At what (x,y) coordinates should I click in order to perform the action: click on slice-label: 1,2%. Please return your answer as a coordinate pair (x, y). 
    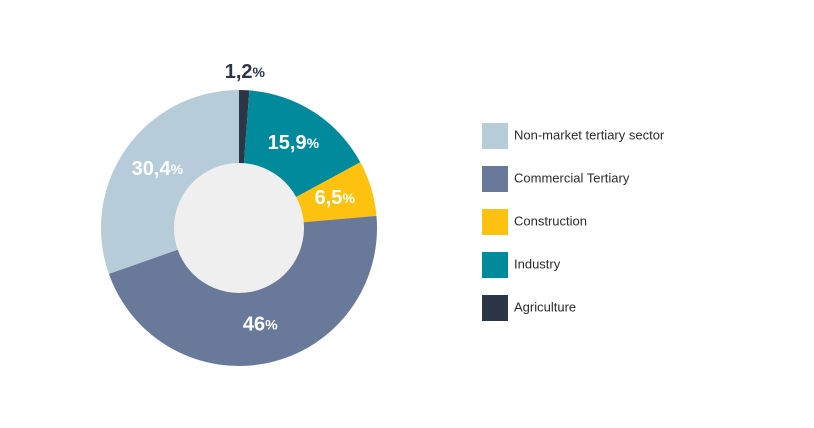
    Looking at the image, I should click on (245, 72).